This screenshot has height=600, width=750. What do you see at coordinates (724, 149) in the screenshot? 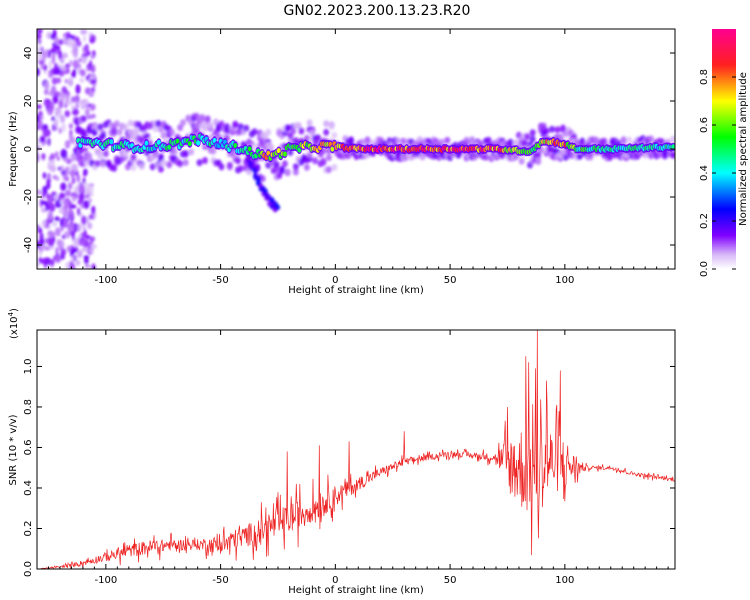
I see `colorbar-gradient` at bounding box center [724, 149].